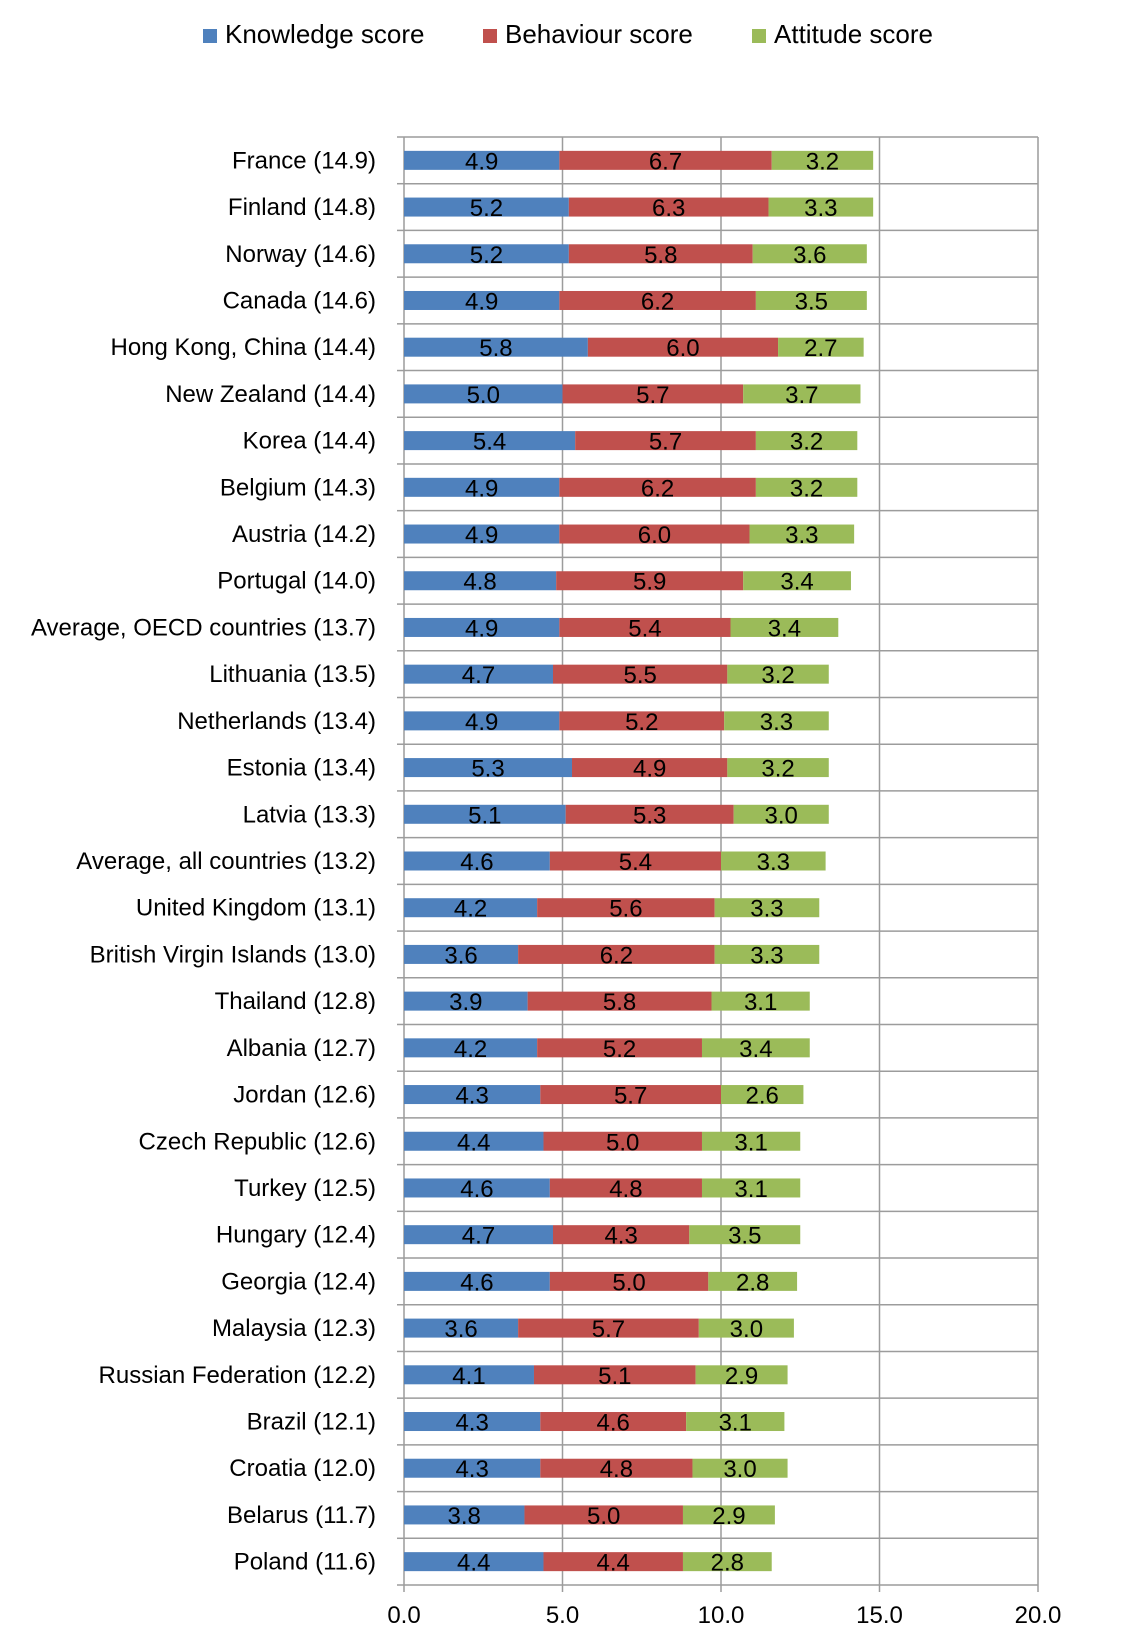 This screenshot has width=1125, height=1632. I want to click on data-label: 6.3, so click(668, 208).